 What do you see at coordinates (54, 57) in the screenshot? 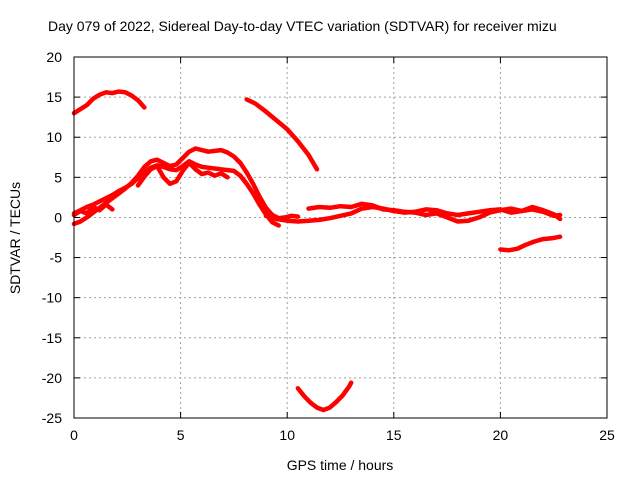
I see `y-tick-label: 20` at bounding box center [54, 57].